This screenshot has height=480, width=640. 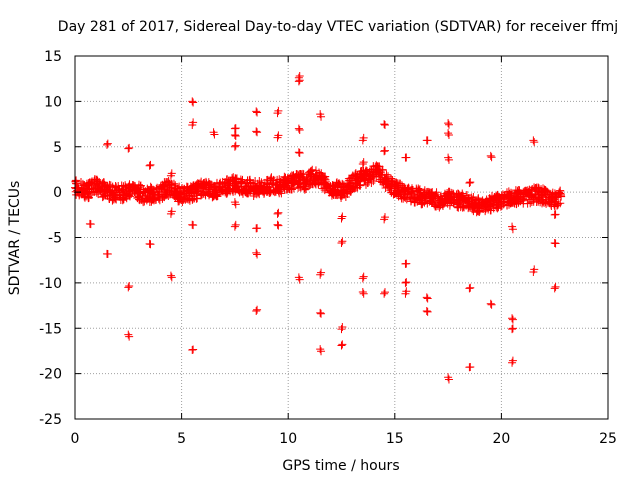 What do you see at coordinates (75, 439) in the screenshot?
I see `x-tick-label: 0` at bounding box center [75, 439].